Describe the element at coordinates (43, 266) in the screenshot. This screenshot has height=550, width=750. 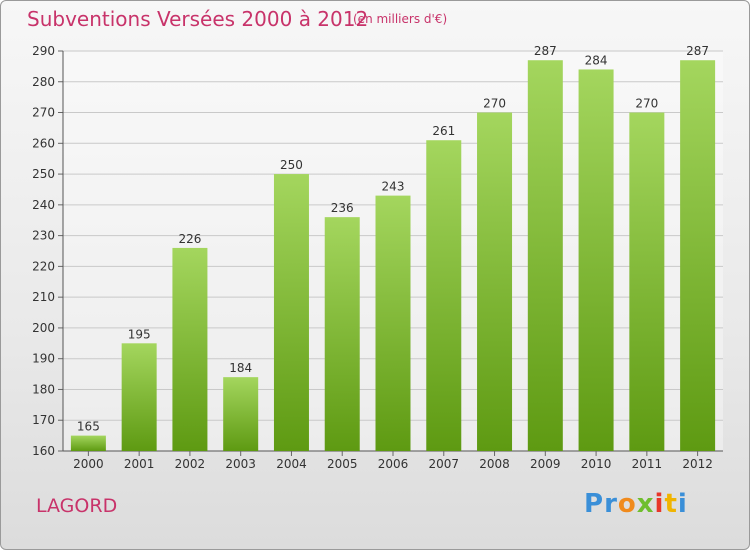
I see `y-tick-label: 220` at that location.